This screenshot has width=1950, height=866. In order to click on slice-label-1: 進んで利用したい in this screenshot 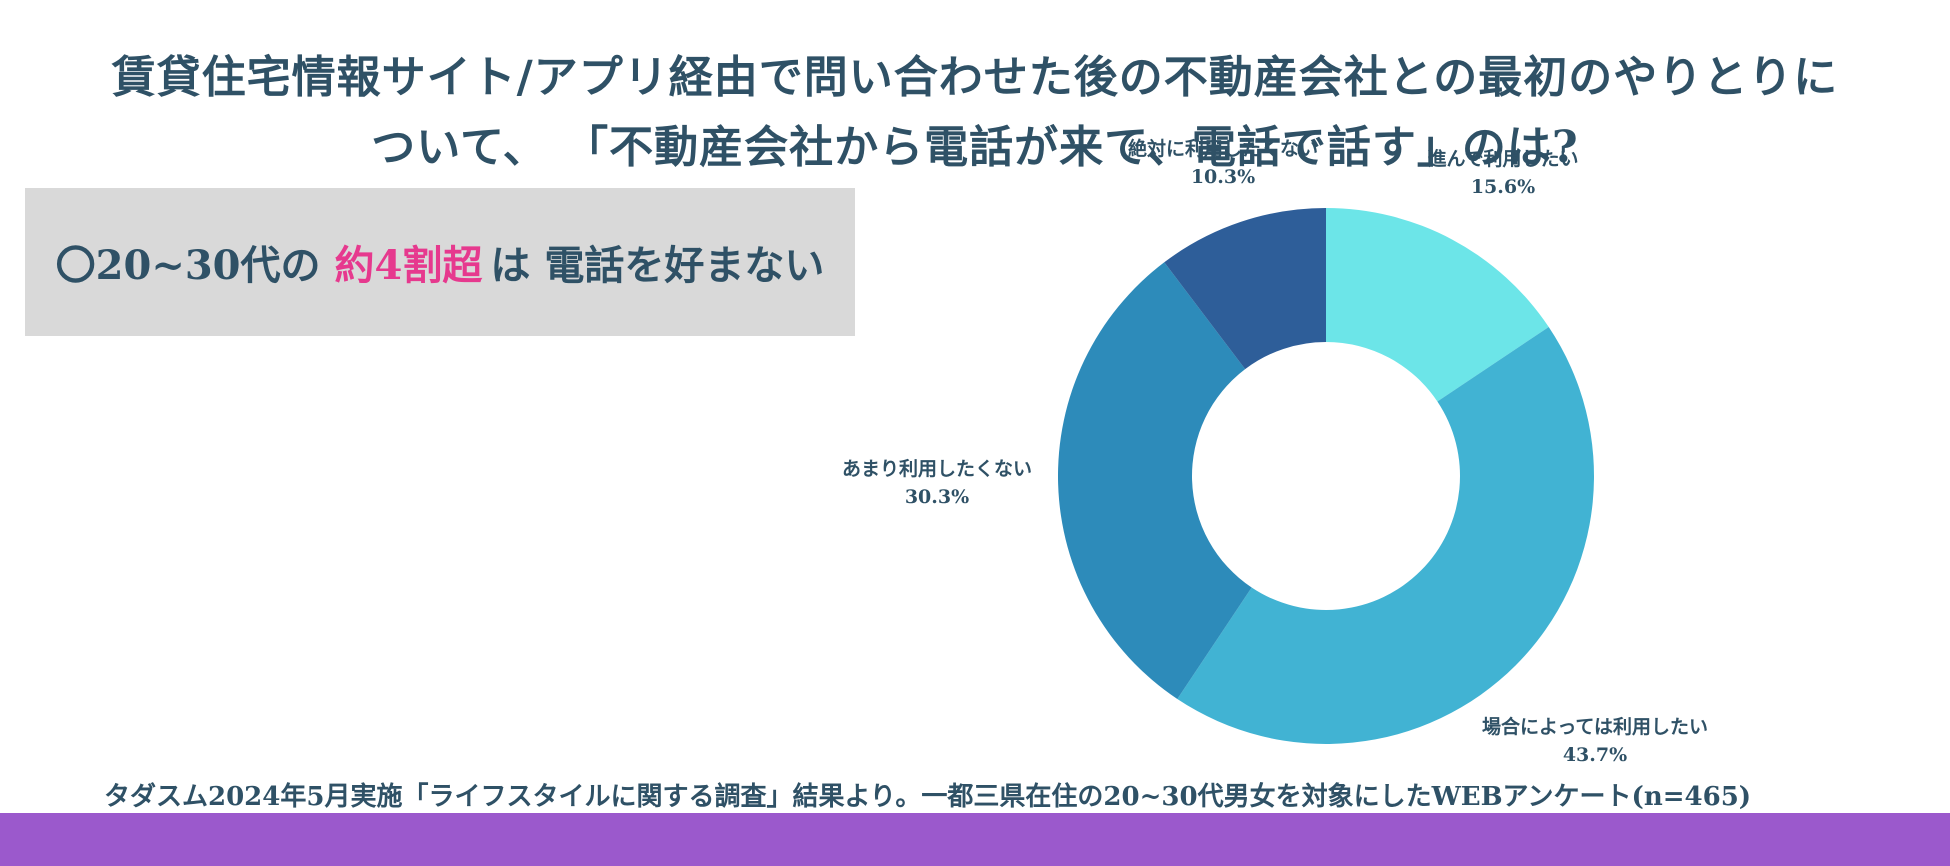, I will do `click(1502, 159)`.